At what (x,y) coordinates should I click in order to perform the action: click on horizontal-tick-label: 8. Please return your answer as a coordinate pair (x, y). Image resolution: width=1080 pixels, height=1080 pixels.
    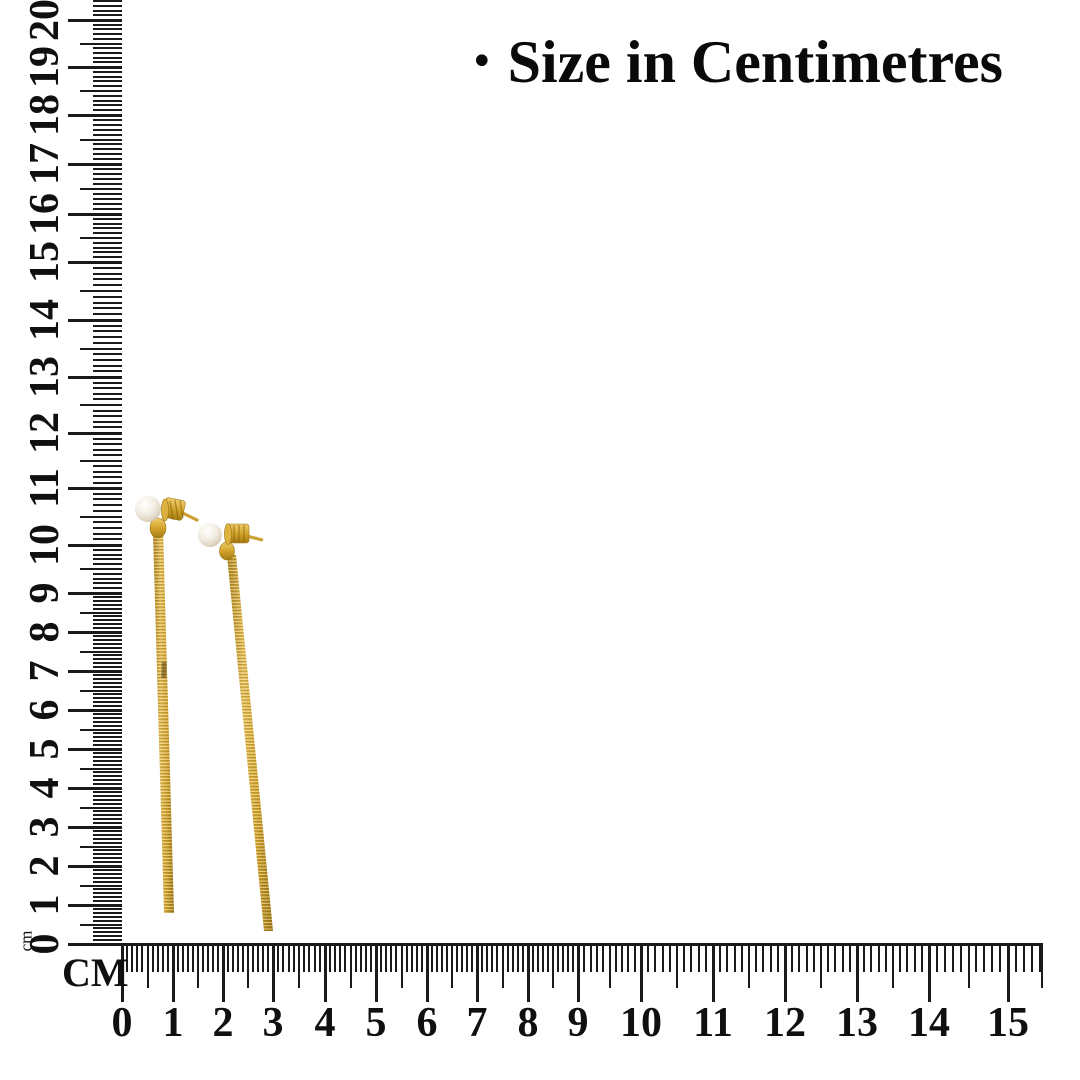
    Looking at the image, I should click on (528, 1023).